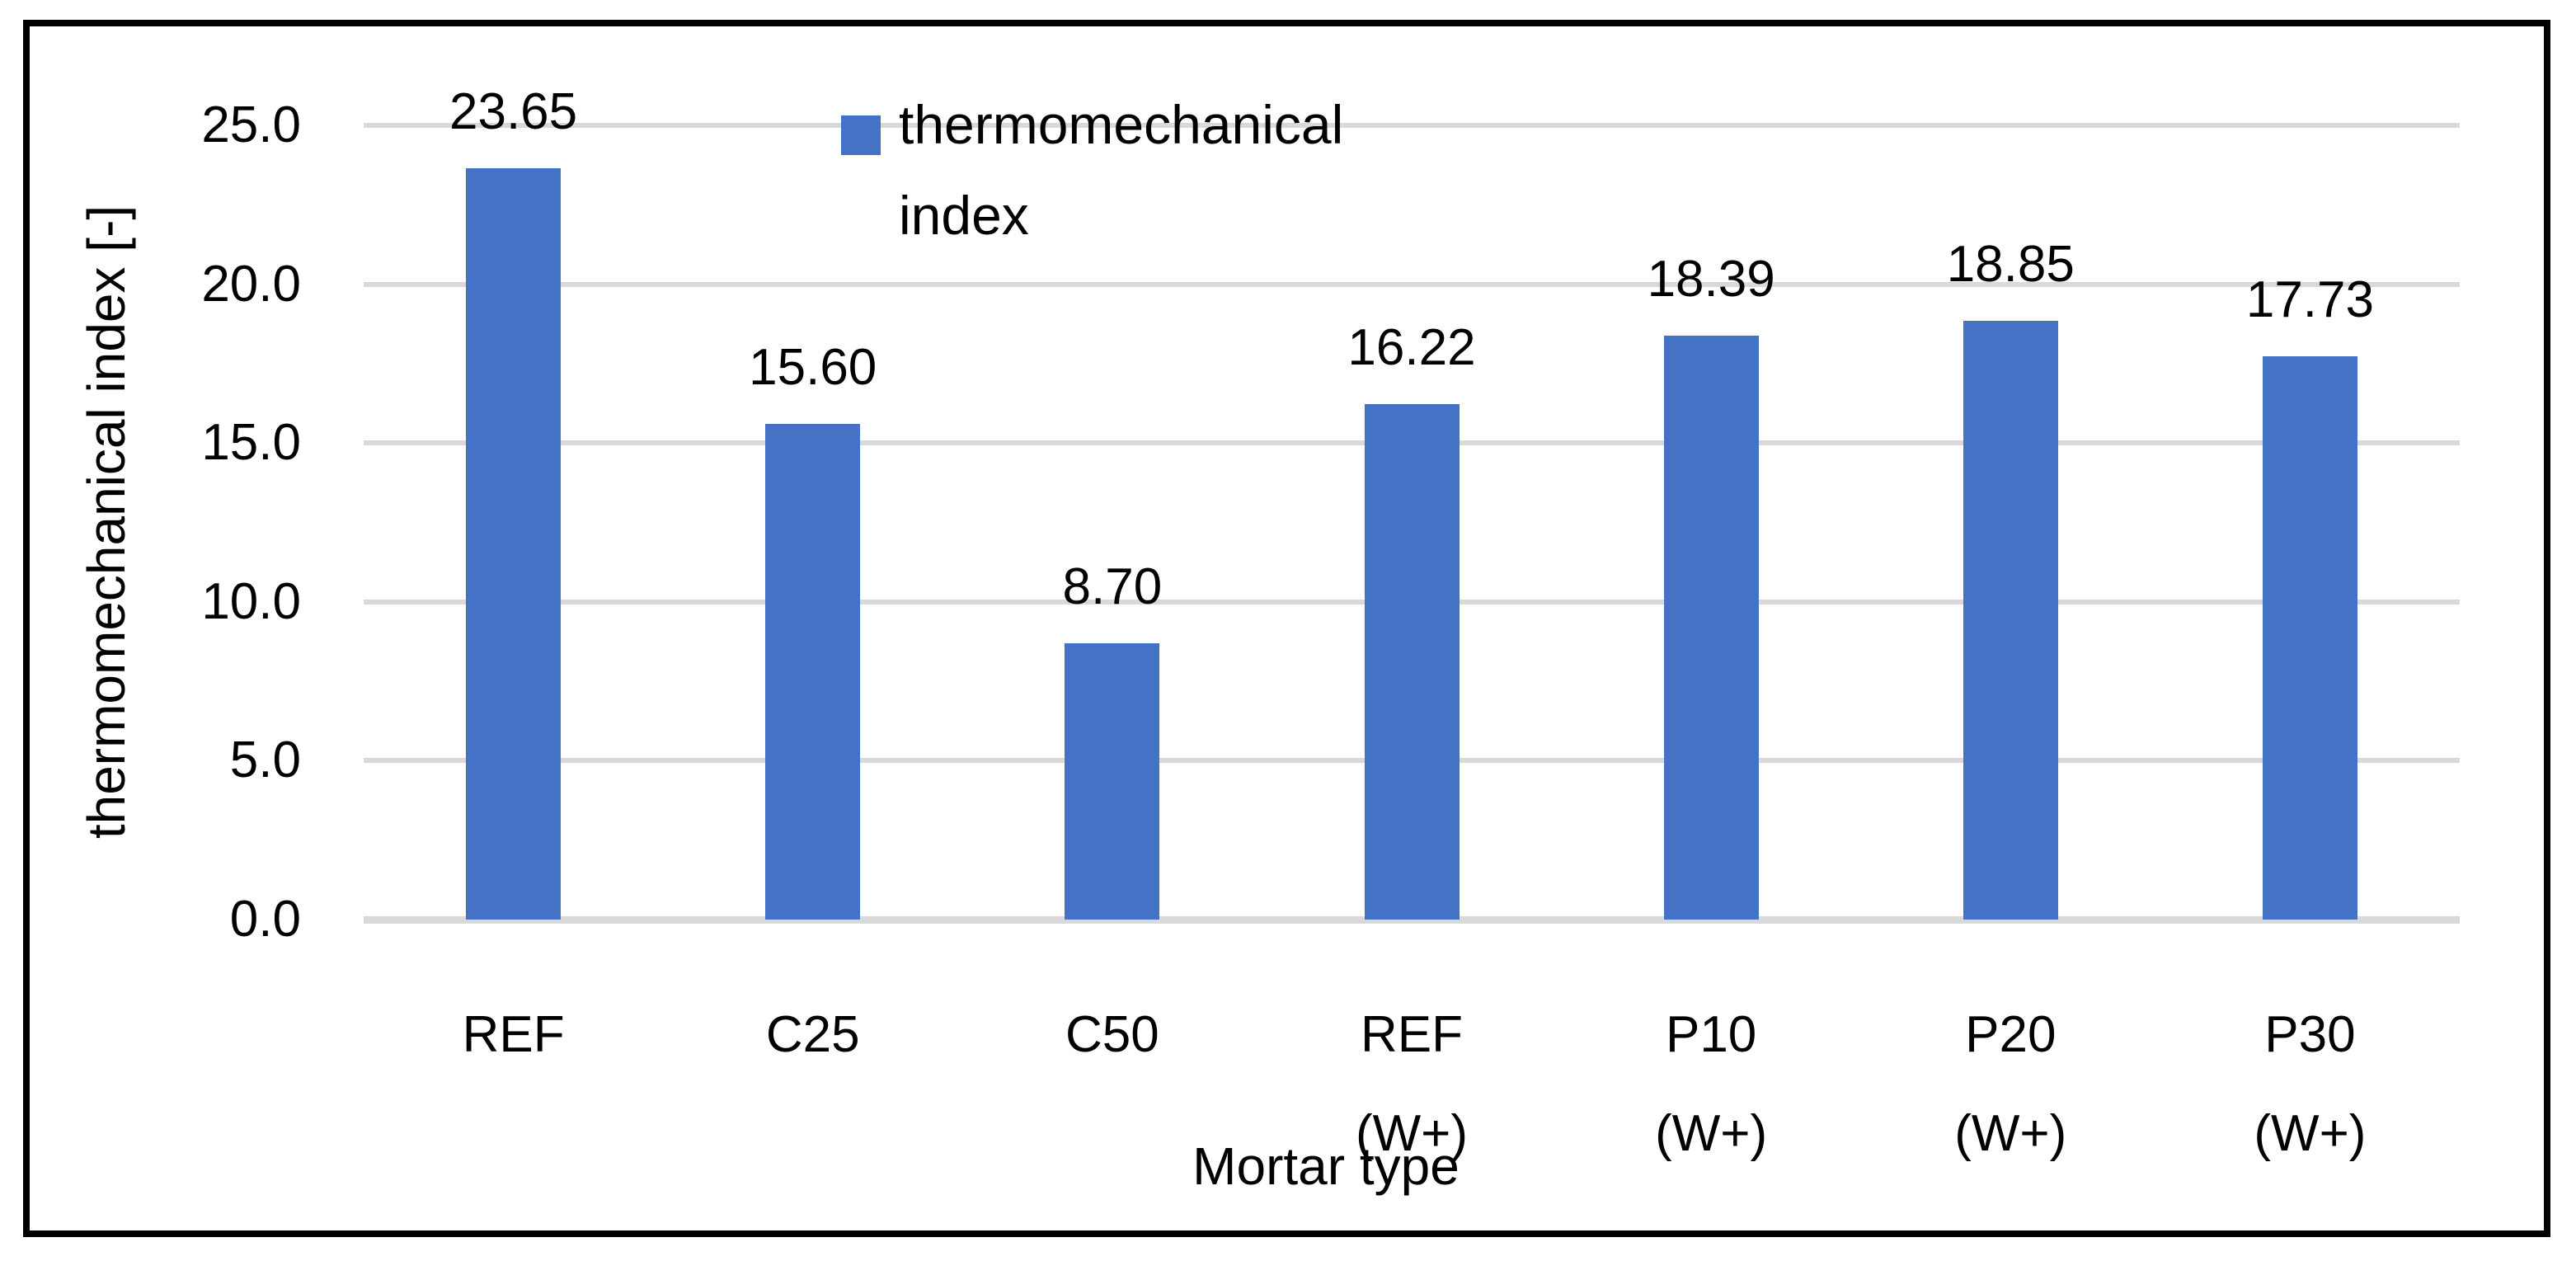 The image size is (2576, 1261). Describe the element at coordinates (513, 111) in the screenshot. I see `bar-value-label: 23.65` at that location.